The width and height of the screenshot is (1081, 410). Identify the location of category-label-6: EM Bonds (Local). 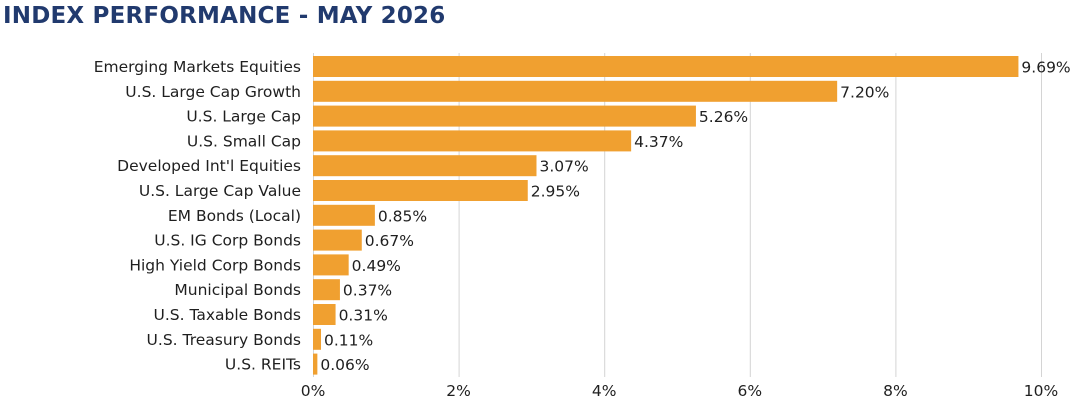
(234, 216).